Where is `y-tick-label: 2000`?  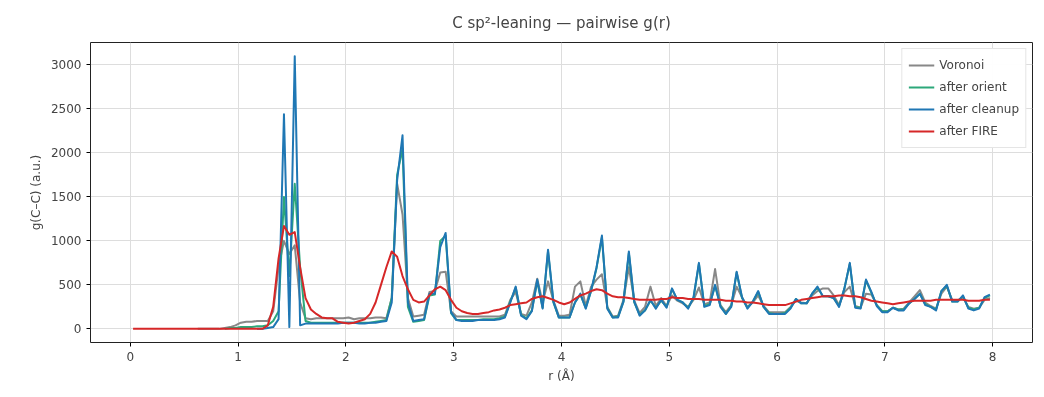
y-tick-label: 2000 is located at coordinates (66, 153).